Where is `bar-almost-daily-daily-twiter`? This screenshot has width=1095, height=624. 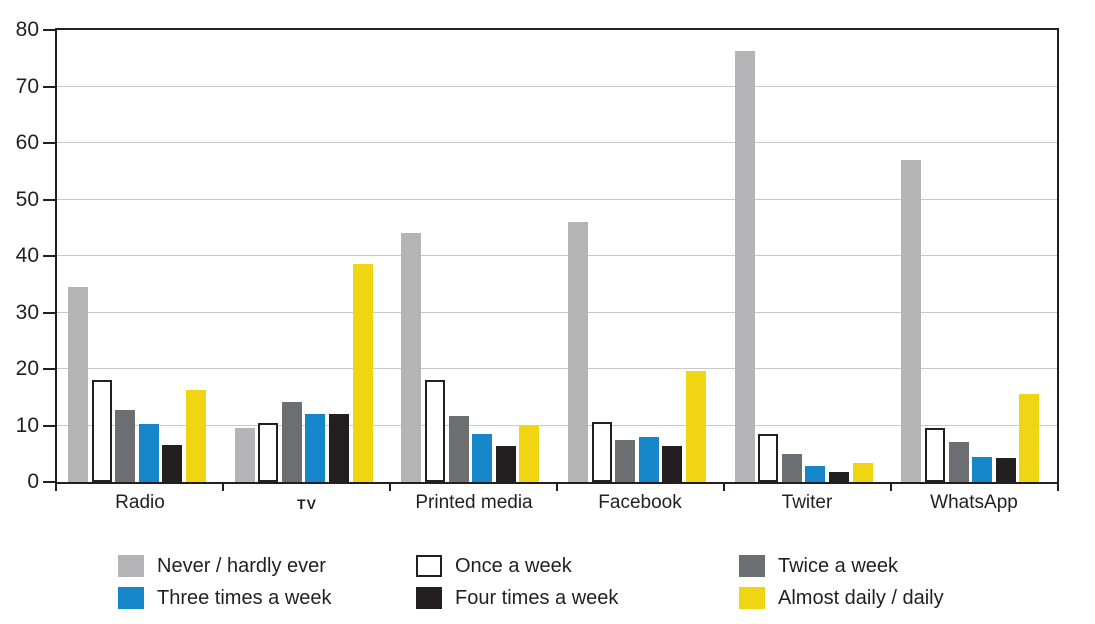 bar-almost-daily-daily-twiter is located at coordinates (863, 472).